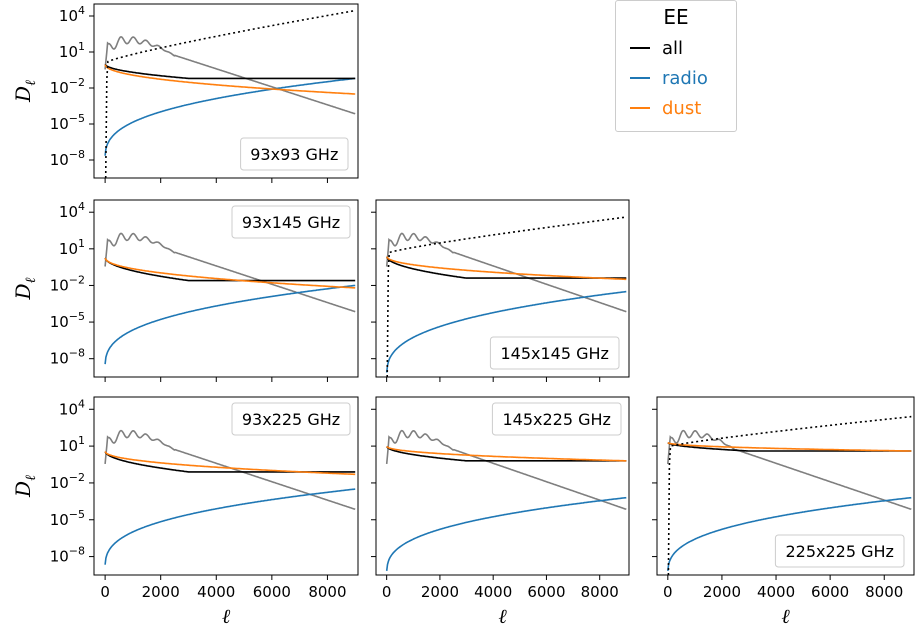 The width and height of the screenshot is (916, 633). I want to click on xtick-label-p3-4: 8000, so click(327, 592).